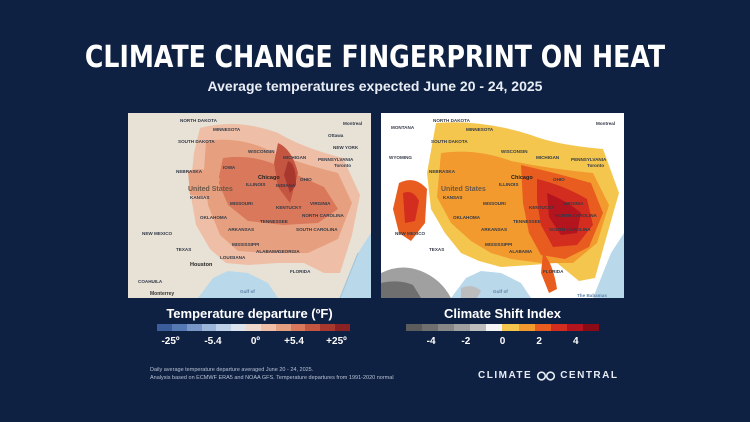 The width and height of the screenshot is (750, 422). I want to click on csi-tick: -2, so click(466, 341).